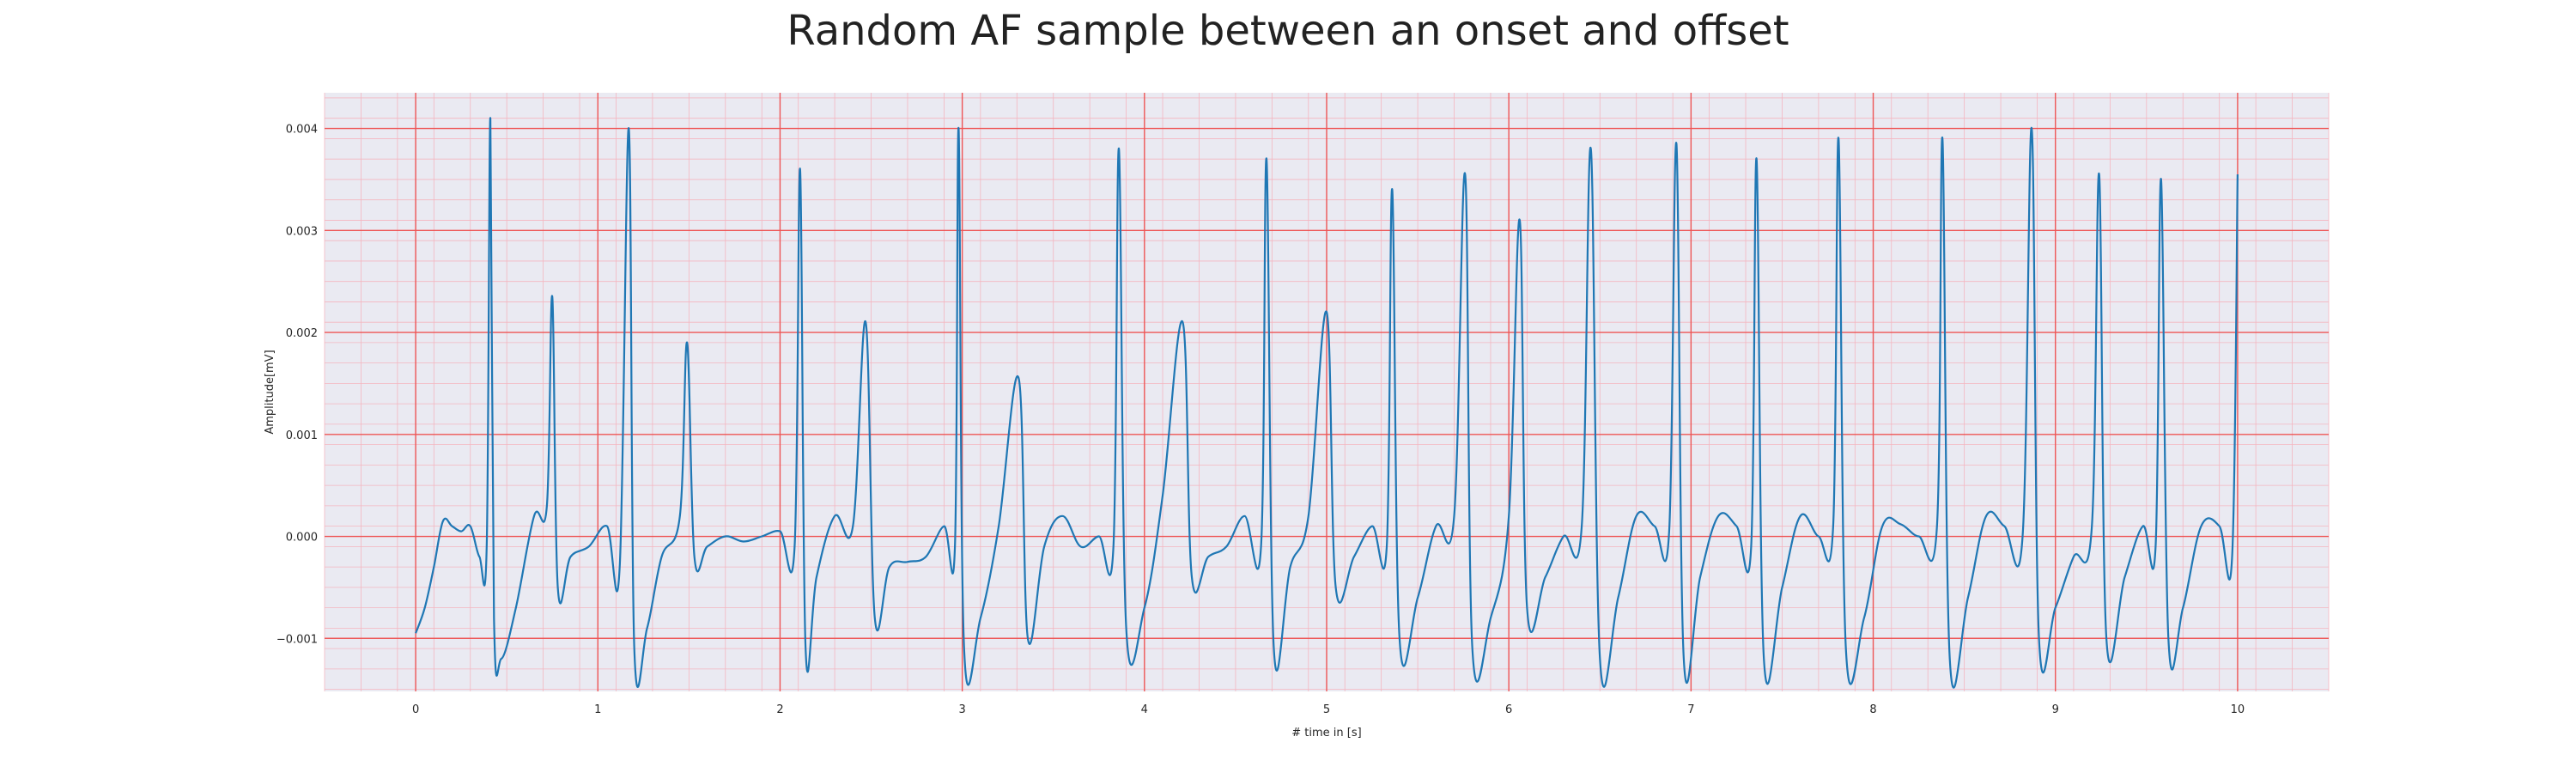 Image resolution: width=2576 pixels, height=773 pixels. What do you see at coordinates (2238, 709) in the screenshot?
I see `x-tick-label: 10` at bounding box center [2238, 709].